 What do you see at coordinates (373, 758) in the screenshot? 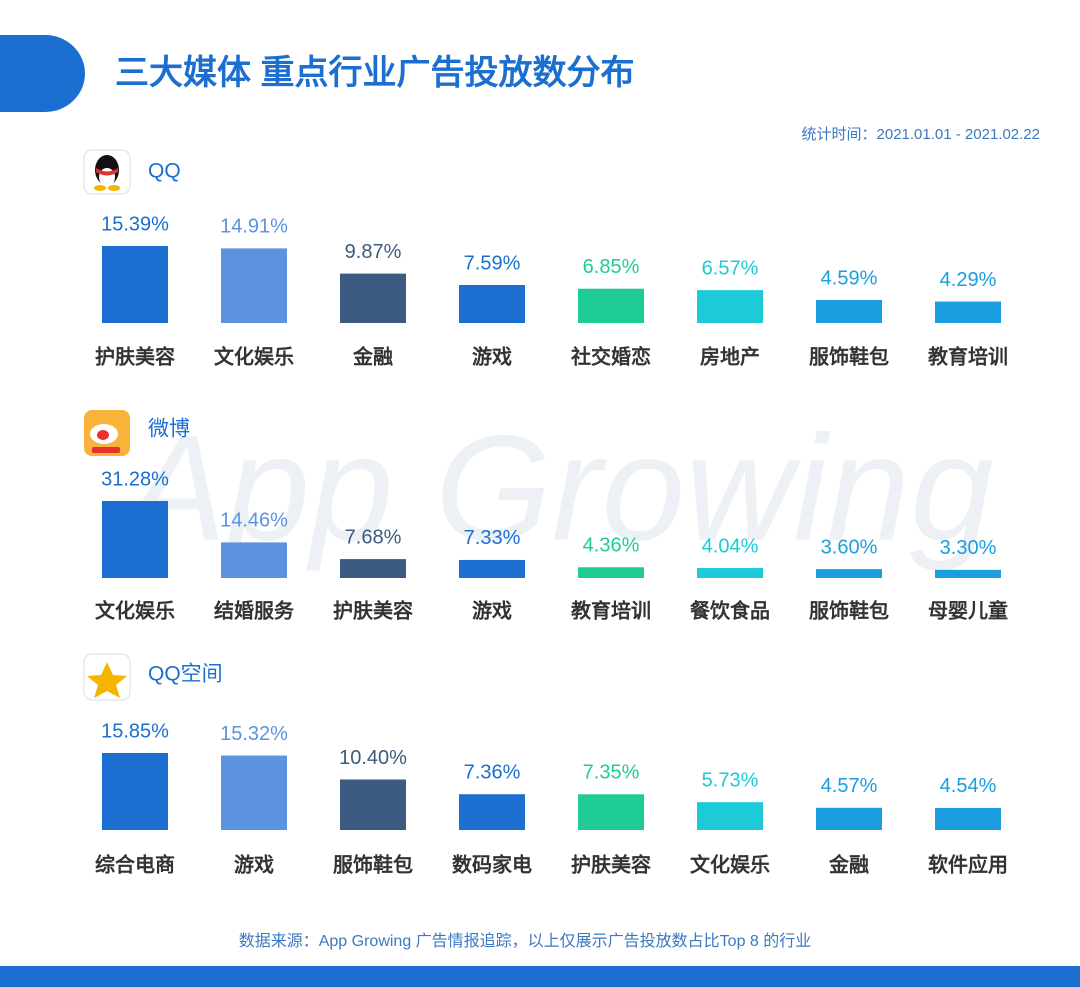
I see `value-label: 10.40%` at bounding box center [373, 758].